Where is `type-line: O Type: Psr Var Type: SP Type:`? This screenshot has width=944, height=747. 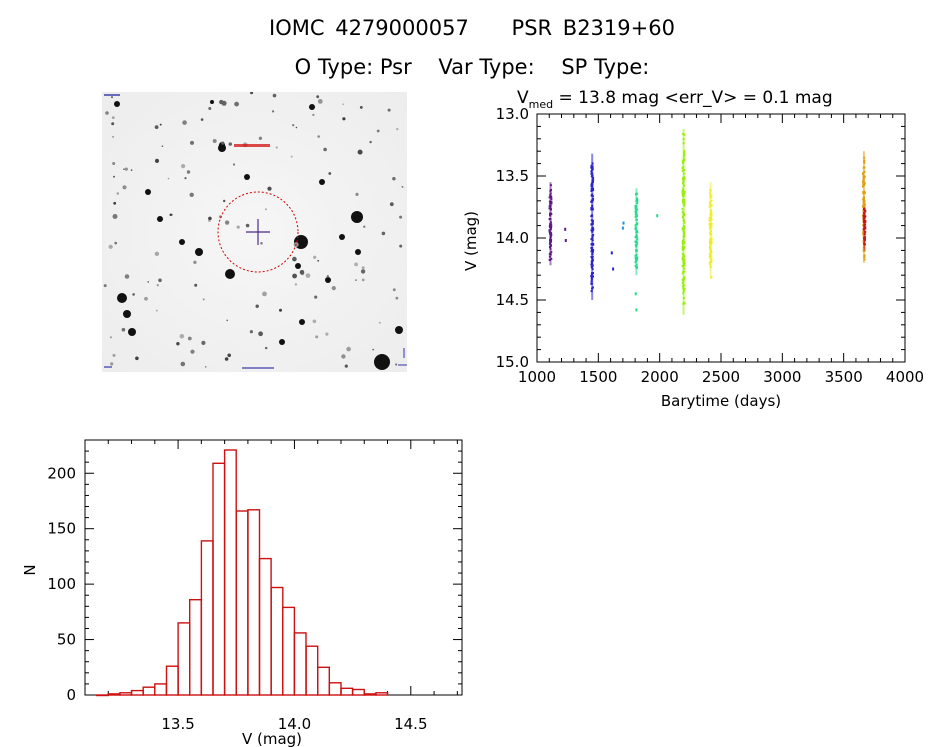
type-line: O Type: Psr Var Type: SP Type: is located at coordinates (472, 67).